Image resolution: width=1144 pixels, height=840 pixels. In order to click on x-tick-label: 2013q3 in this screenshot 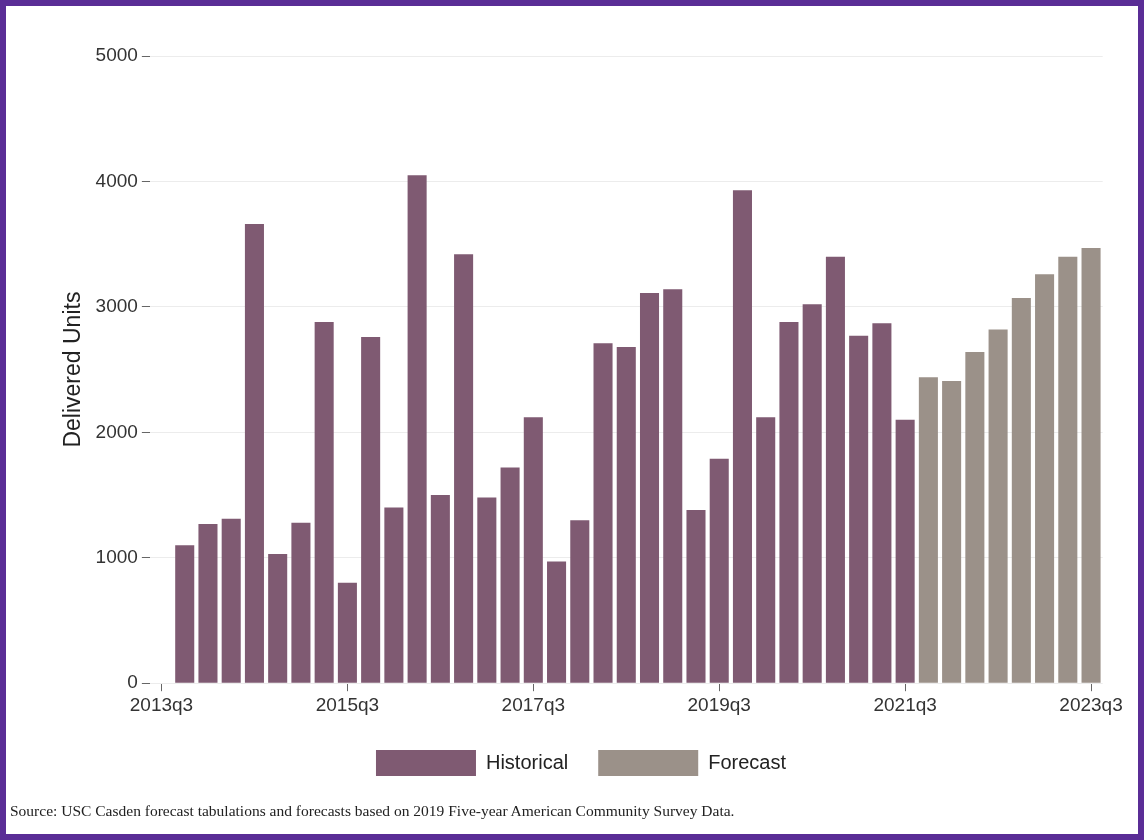, I will do `click(161, 704)`.